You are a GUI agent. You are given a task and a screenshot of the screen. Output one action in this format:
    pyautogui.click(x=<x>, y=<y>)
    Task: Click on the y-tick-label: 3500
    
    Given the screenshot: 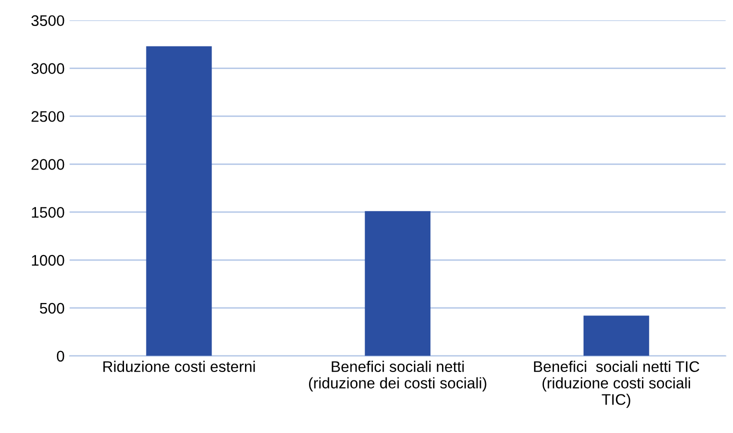 What is the action you would take?
    pyautogui.click(x=47, y=20)
    